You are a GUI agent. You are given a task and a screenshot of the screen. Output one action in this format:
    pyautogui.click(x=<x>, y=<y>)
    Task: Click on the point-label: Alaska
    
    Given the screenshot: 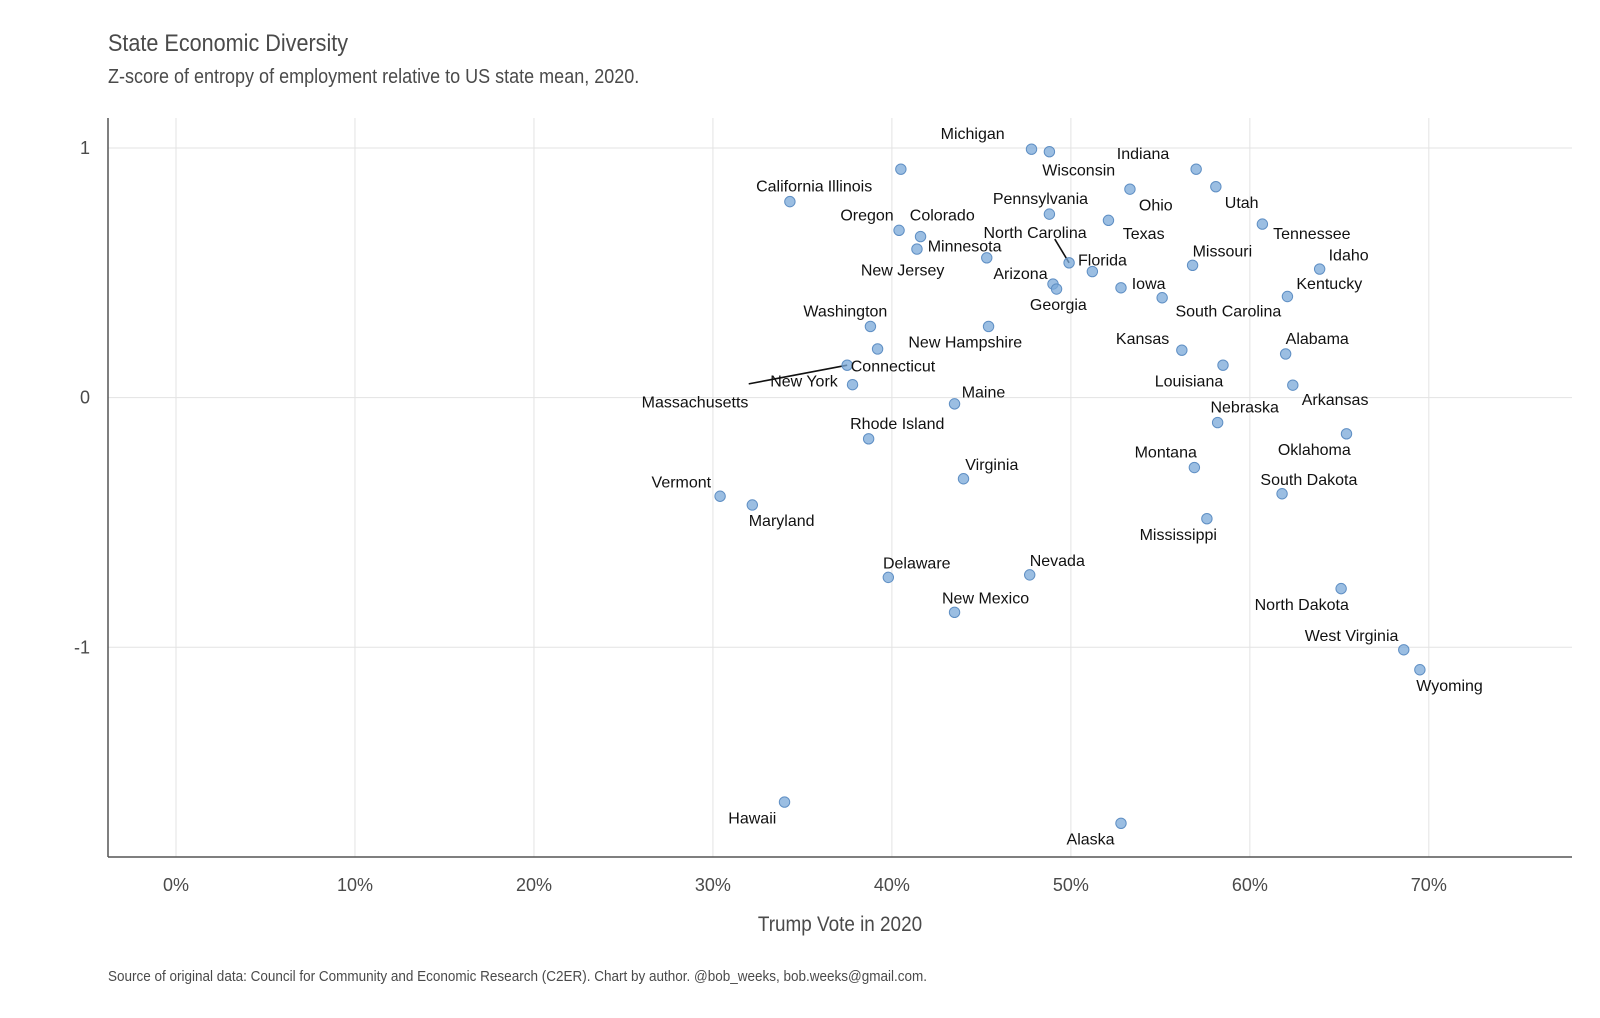 What is the action you would take?
    pyautogui.click(x=1091, y=840)
    